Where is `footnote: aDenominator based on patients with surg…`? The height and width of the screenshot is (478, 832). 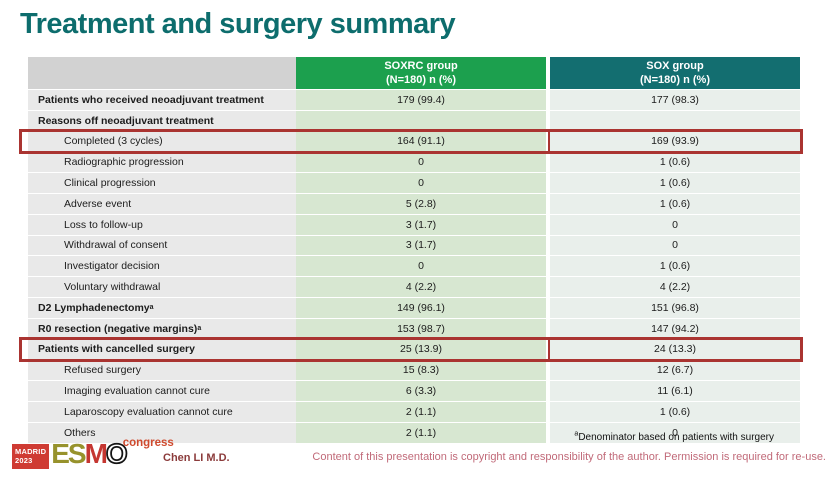
footnote: aDenominator based on patients with surg… is located at coordinates (674, 436).